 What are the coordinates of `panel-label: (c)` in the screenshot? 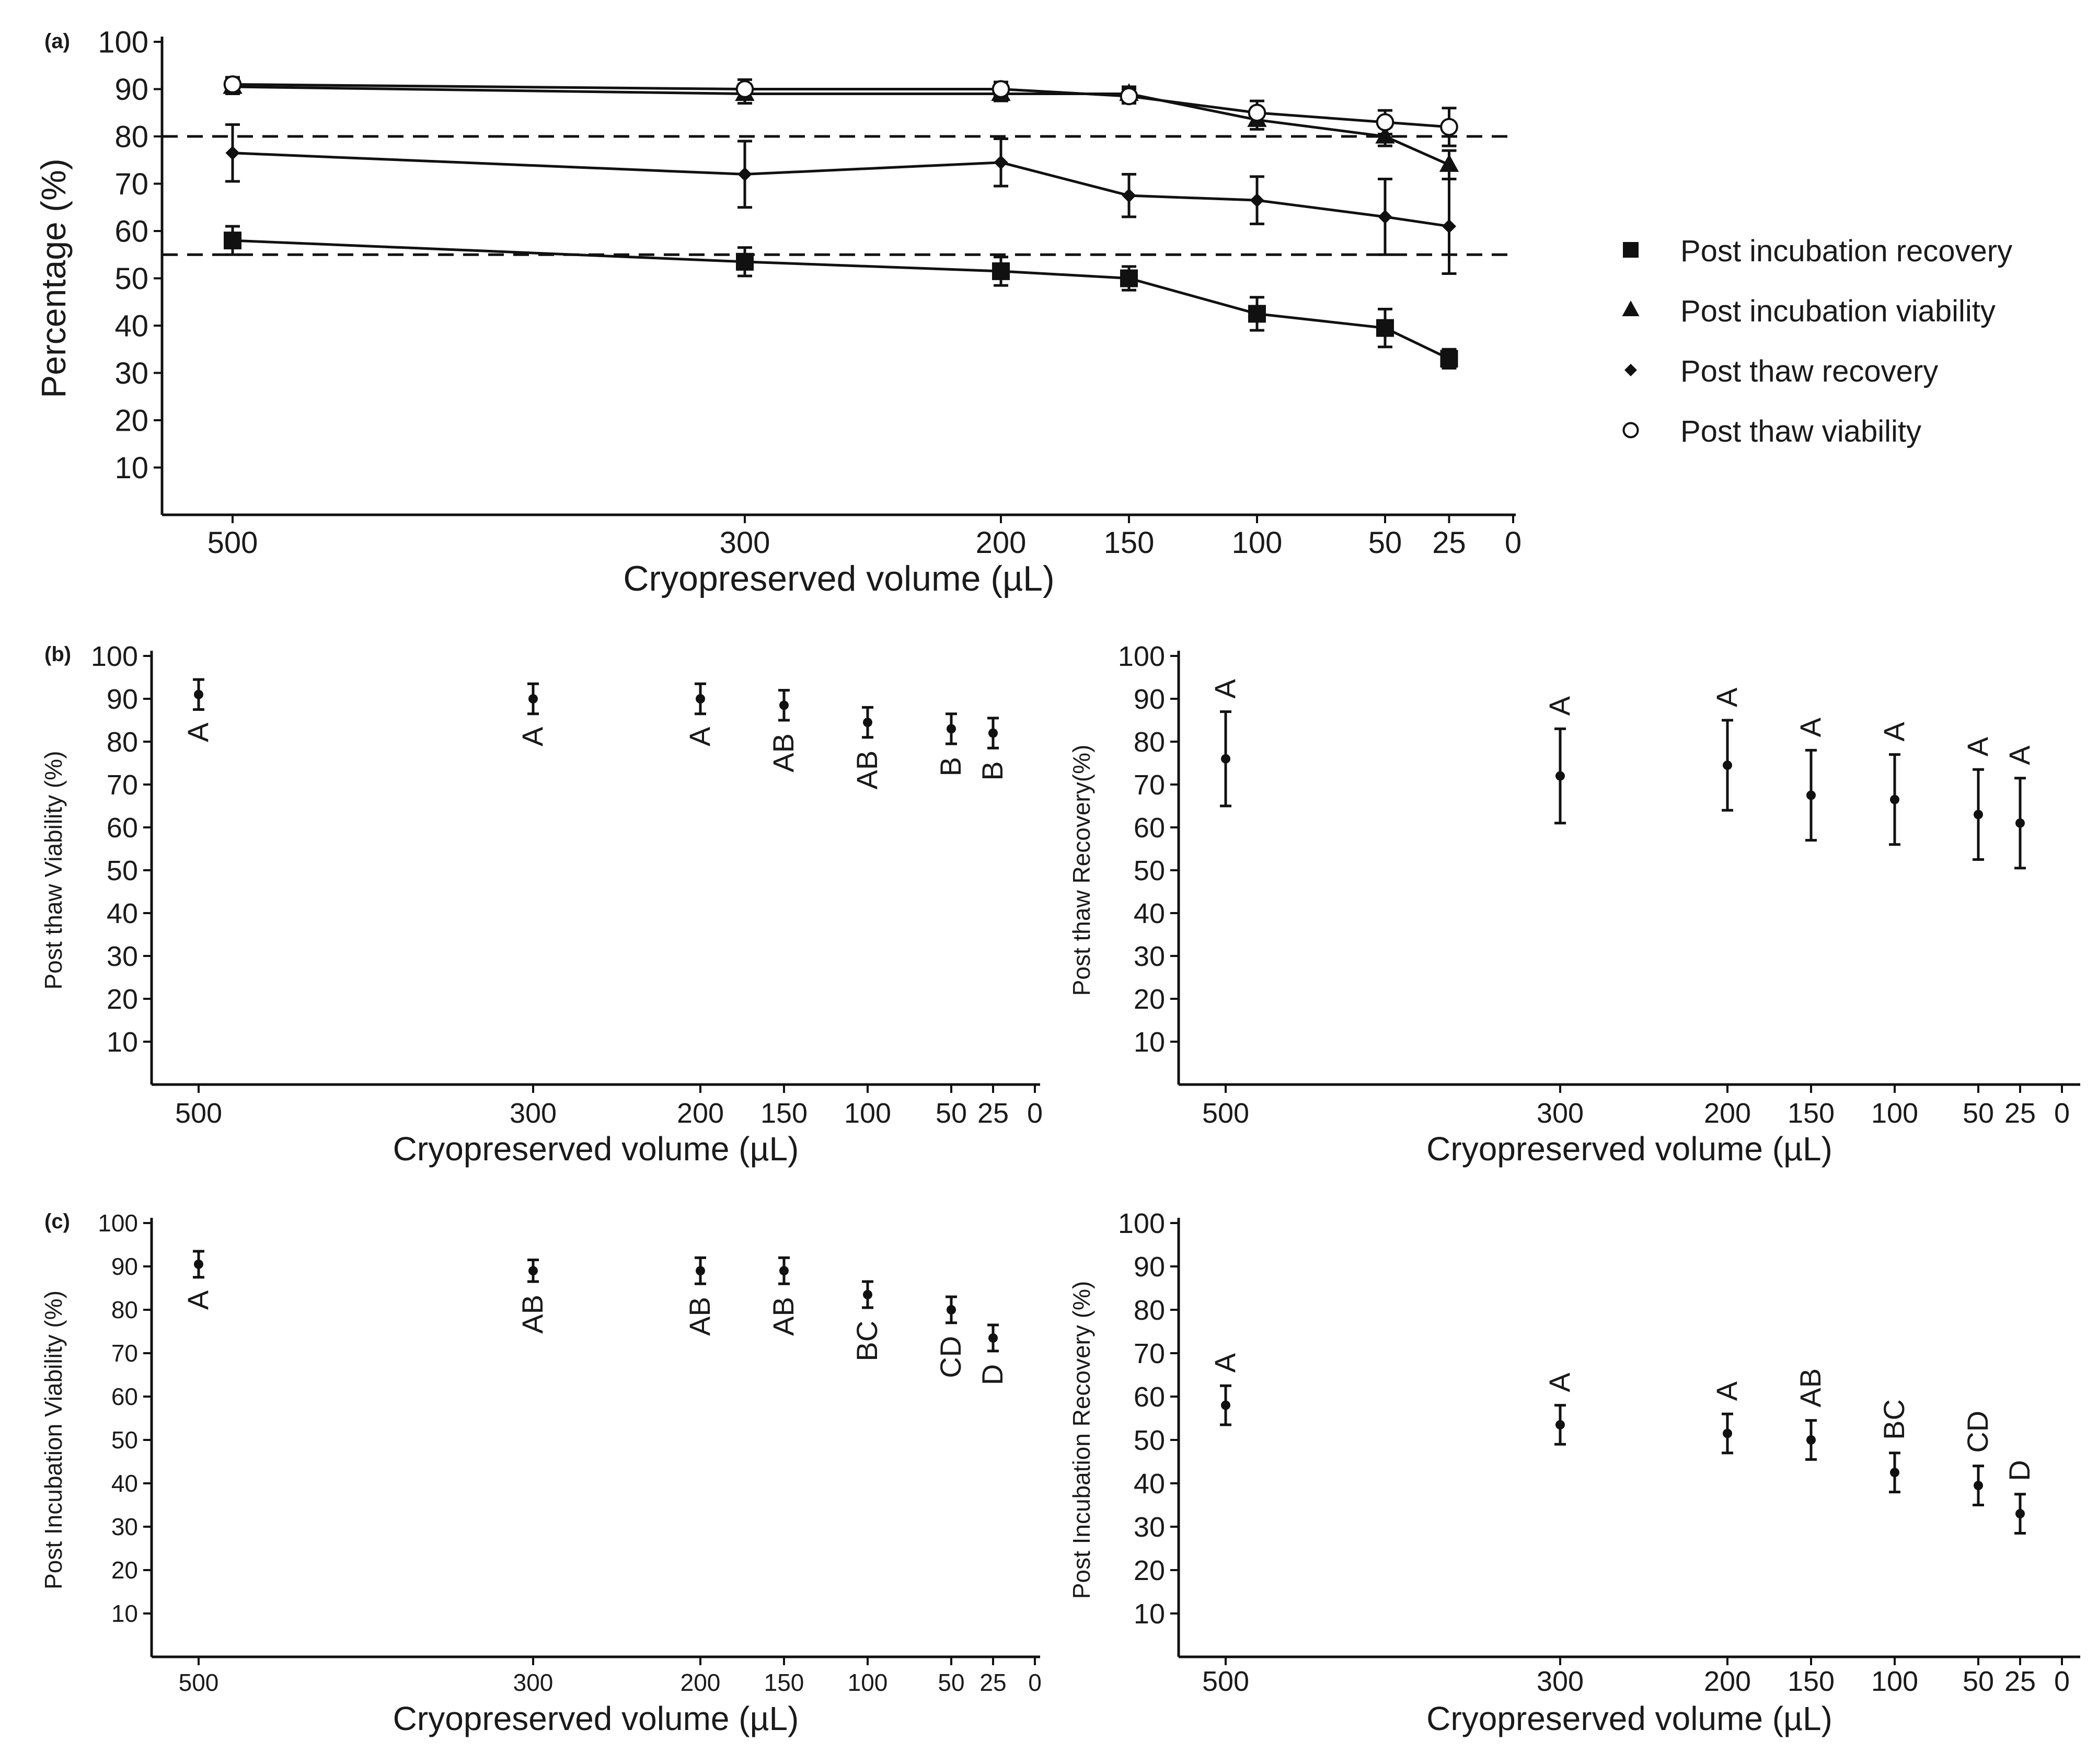 It's located at (57, 1221).